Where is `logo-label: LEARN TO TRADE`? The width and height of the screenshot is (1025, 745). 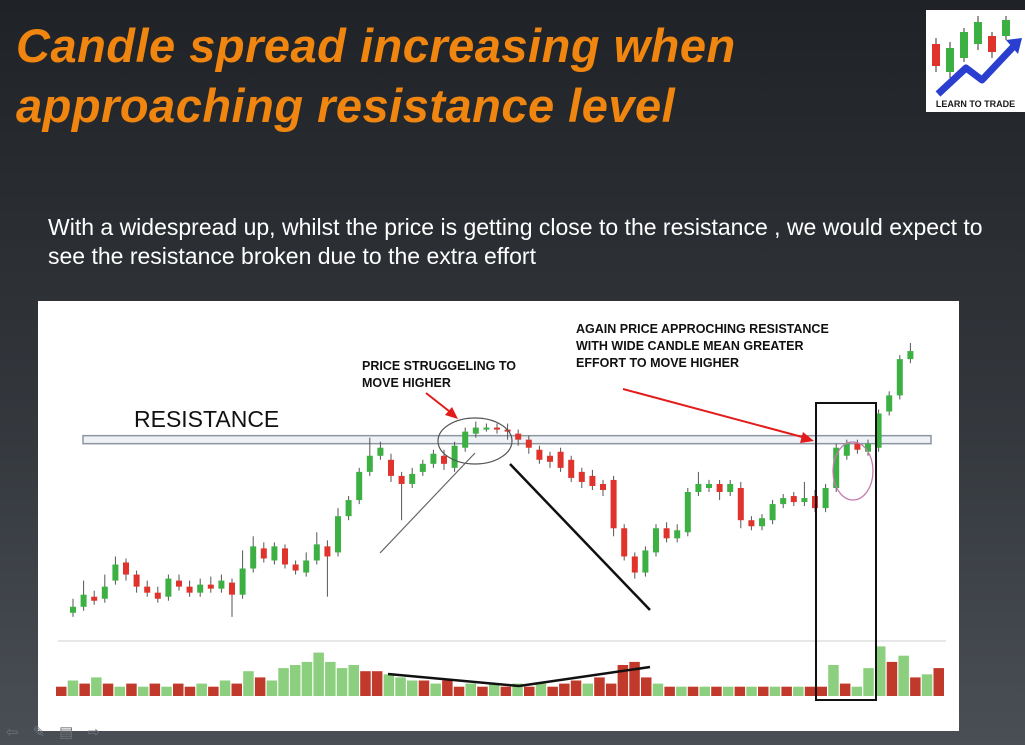 logo-label: LEARN TO TRADE is located at coordinates (975, 104).